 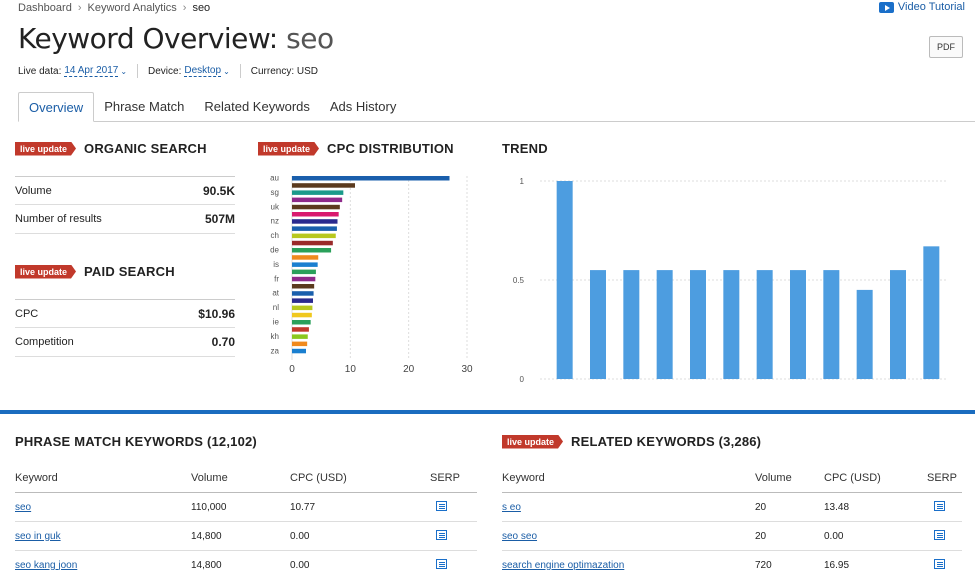 What do you see at coordinates (56, 107) in the screenshot?
I see `tab-overview: Overview` at bounding box center [56, 107].